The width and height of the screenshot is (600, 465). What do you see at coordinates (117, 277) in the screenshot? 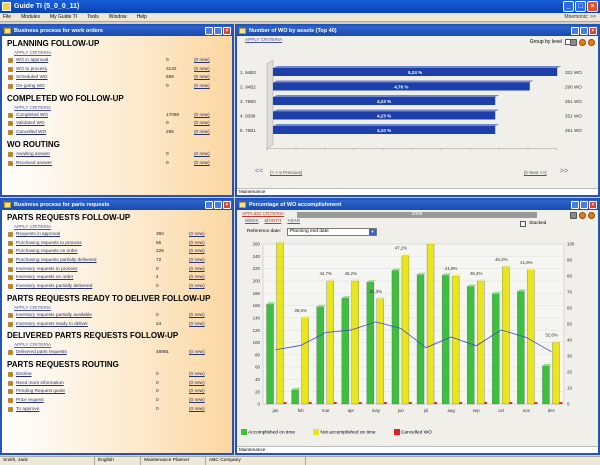
I see `list-item: Inventory requests on order 4 (0 new)` at bounding box center [117, 277].